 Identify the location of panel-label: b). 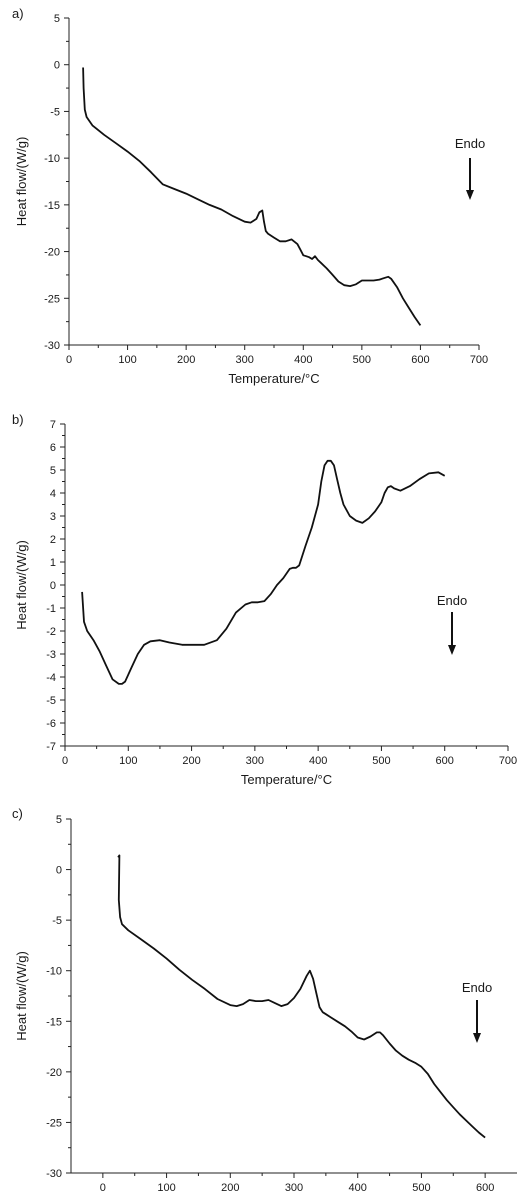
(18, 419).